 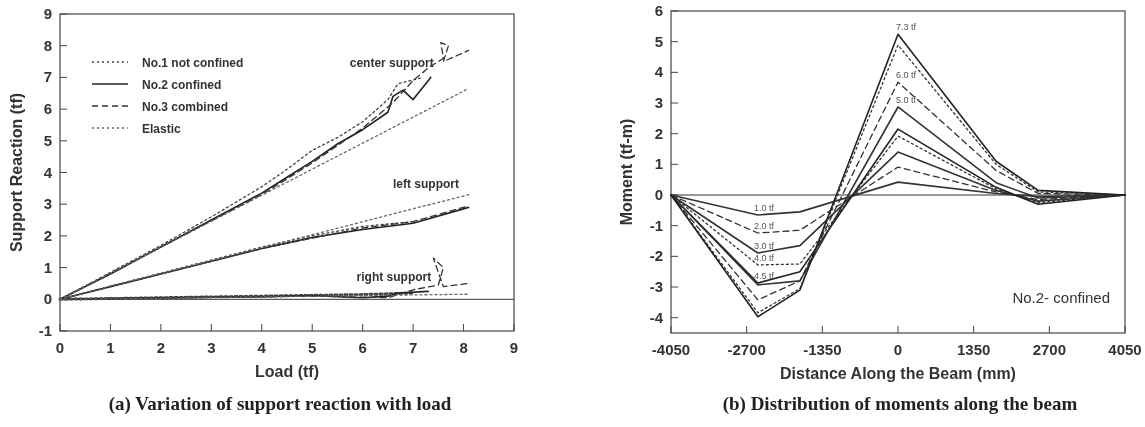 What do you see at coordinates (656, 317) in the screenshot?
I see `y-tick-label: -4` at bounding box center [656, 317].